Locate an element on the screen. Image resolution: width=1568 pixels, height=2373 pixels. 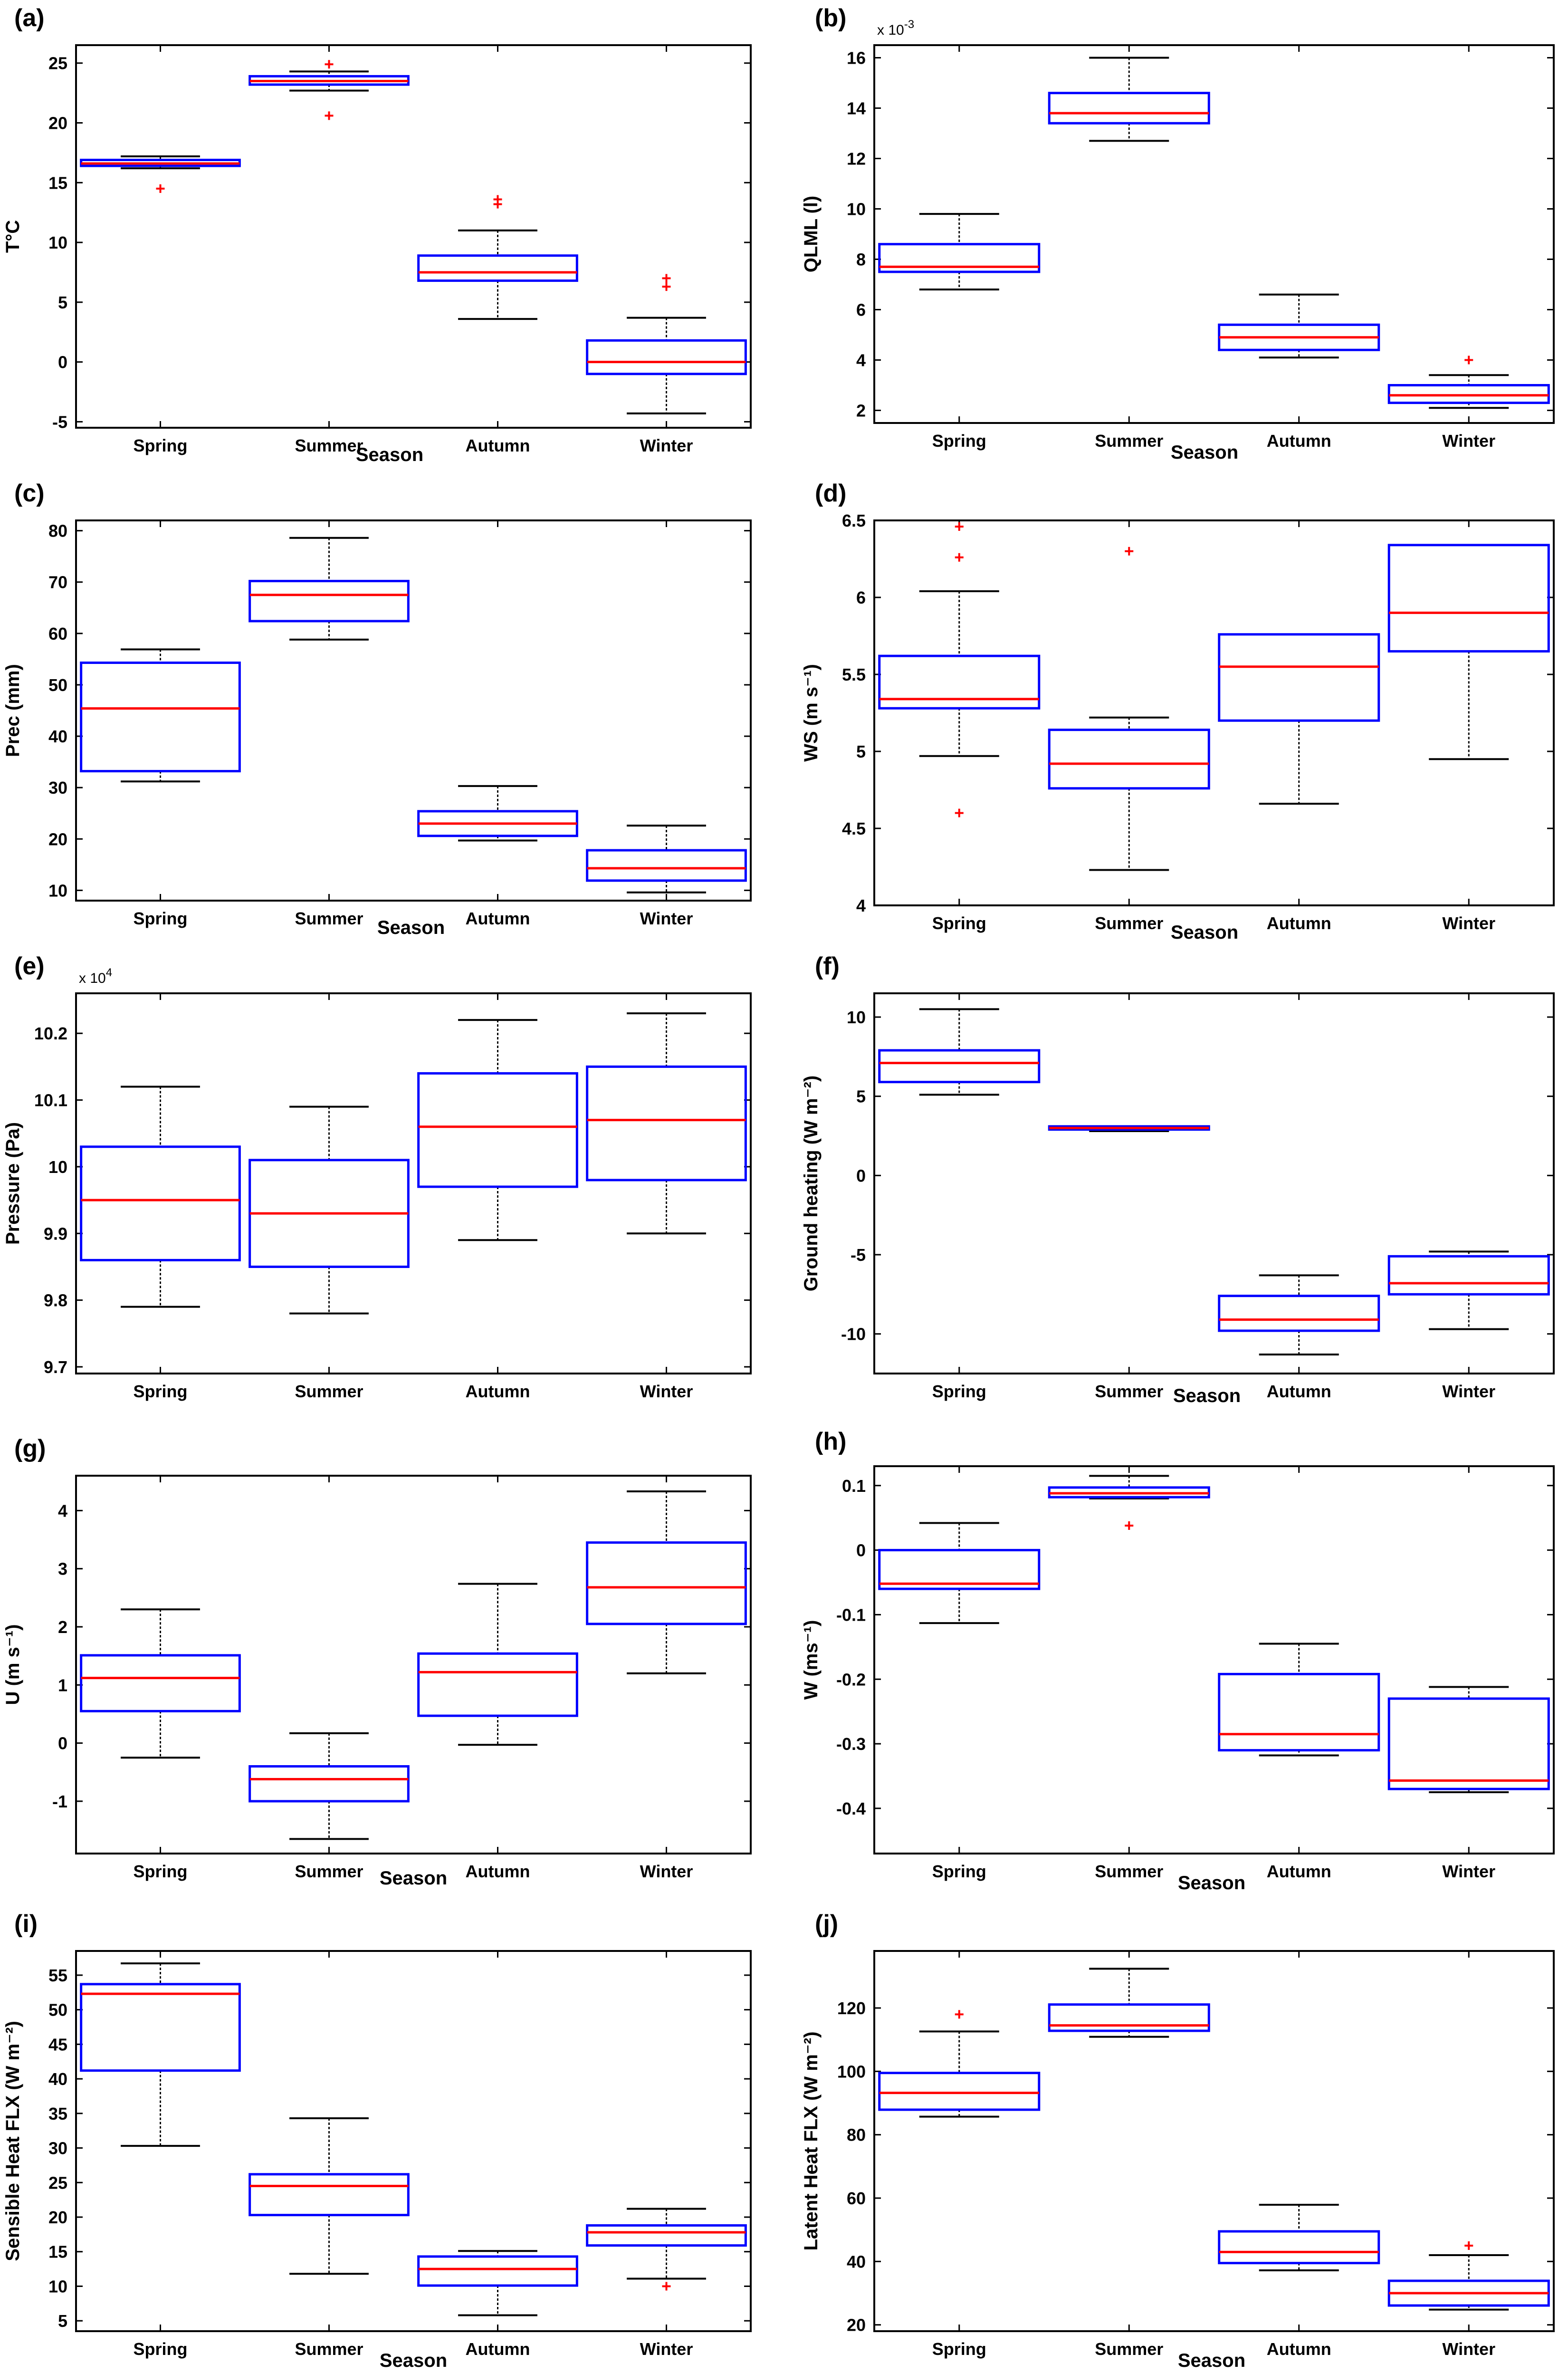
y-axis-title: W (ms⁻¹) is located at coordinates (812, 1660).